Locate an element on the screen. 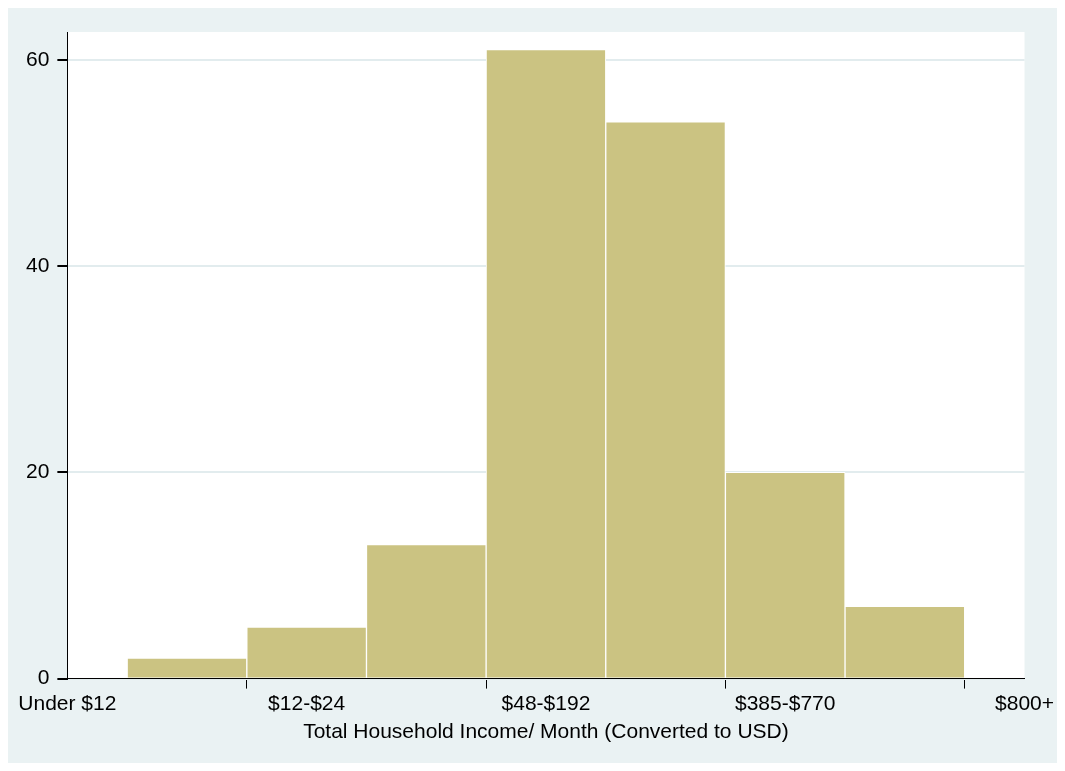  x-tick-label: Under $12 is located at coordinates (67, 702).